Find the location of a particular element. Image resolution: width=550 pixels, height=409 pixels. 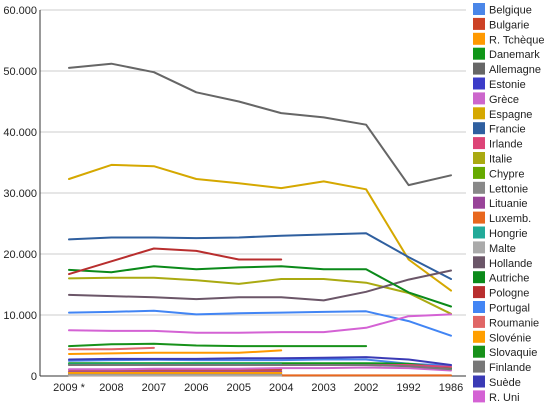

legend-label: Hollande is located at coordinates (510, 264).